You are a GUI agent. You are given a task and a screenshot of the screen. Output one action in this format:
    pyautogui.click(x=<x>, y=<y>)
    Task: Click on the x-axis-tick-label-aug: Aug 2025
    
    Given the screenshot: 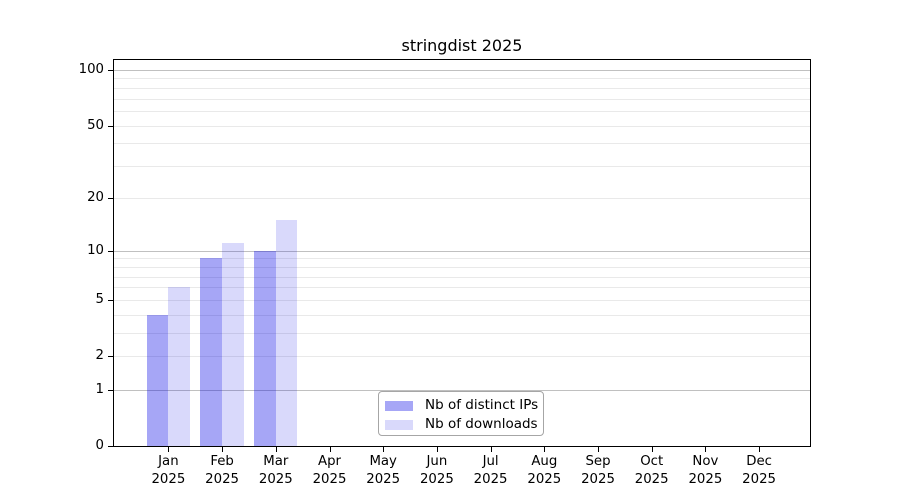 What is the action you would take?
    pyautogui.click(x=544, y=470)
    